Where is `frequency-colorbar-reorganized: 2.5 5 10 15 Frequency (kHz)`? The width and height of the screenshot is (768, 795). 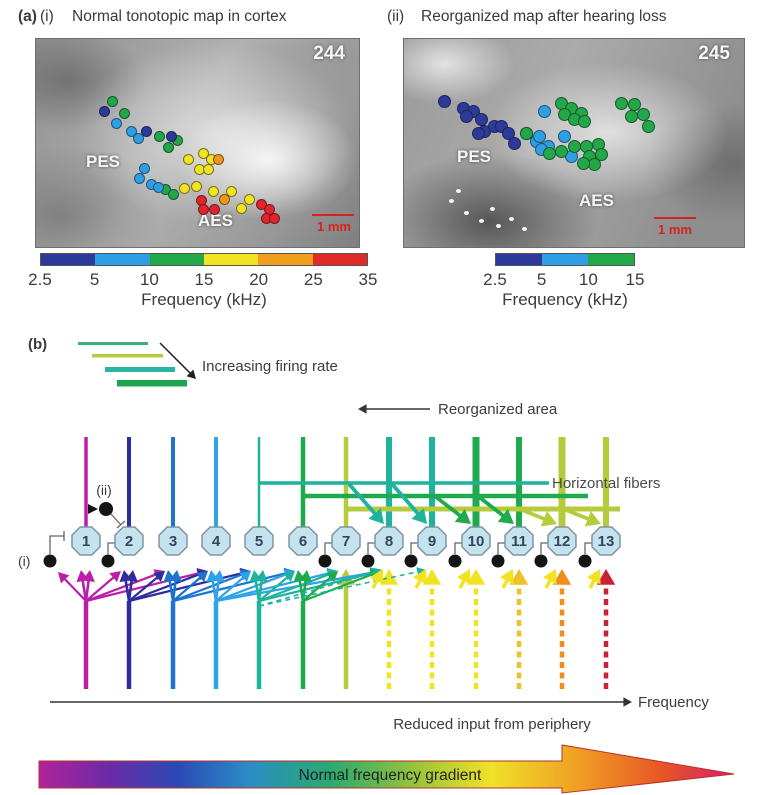 frequency-colorbar-reorganized: 2.5 5 10 15 Frequency (kHz) is located at coordinates (563, 283).